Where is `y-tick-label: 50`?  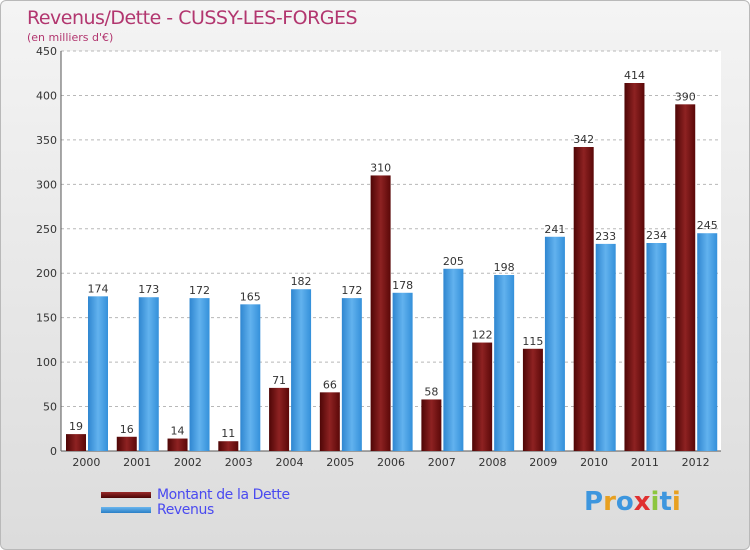
y-tick-label: 50 is located at coordinates (50, 407).